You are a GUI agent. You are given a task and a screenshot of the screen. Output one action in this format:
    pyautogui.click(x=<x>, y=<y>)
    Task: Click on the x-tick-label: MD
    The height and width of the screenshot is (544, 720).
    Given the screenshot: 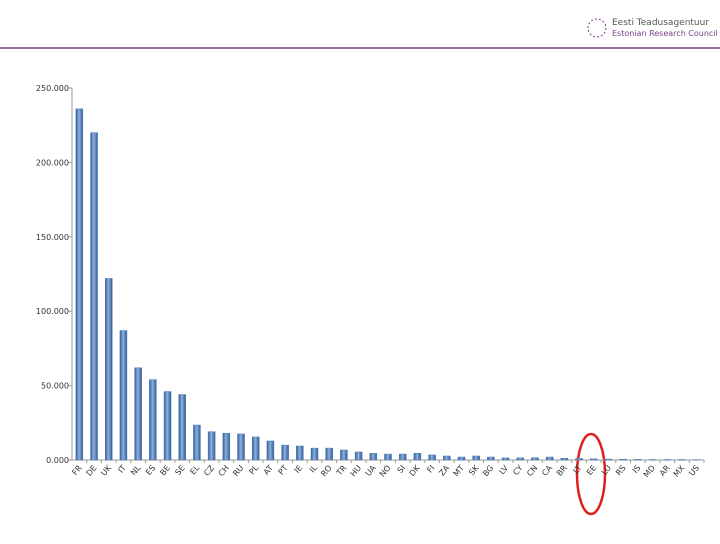 What is the action you would take?
    pyautogui.click(x=649, y=472)
    